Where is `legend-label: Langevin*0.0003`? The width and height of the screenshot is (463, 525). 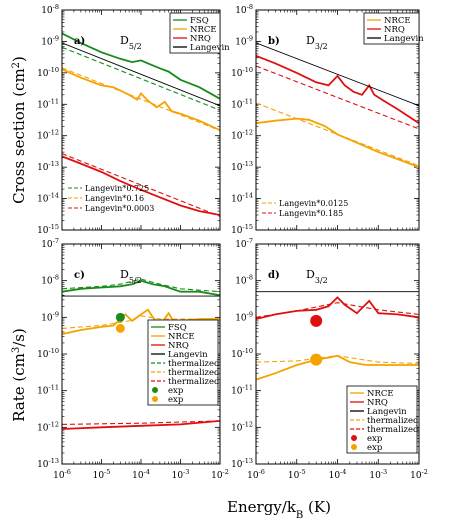 legend-label: Langevin*0.0003 is located at coordinates (119, 208).